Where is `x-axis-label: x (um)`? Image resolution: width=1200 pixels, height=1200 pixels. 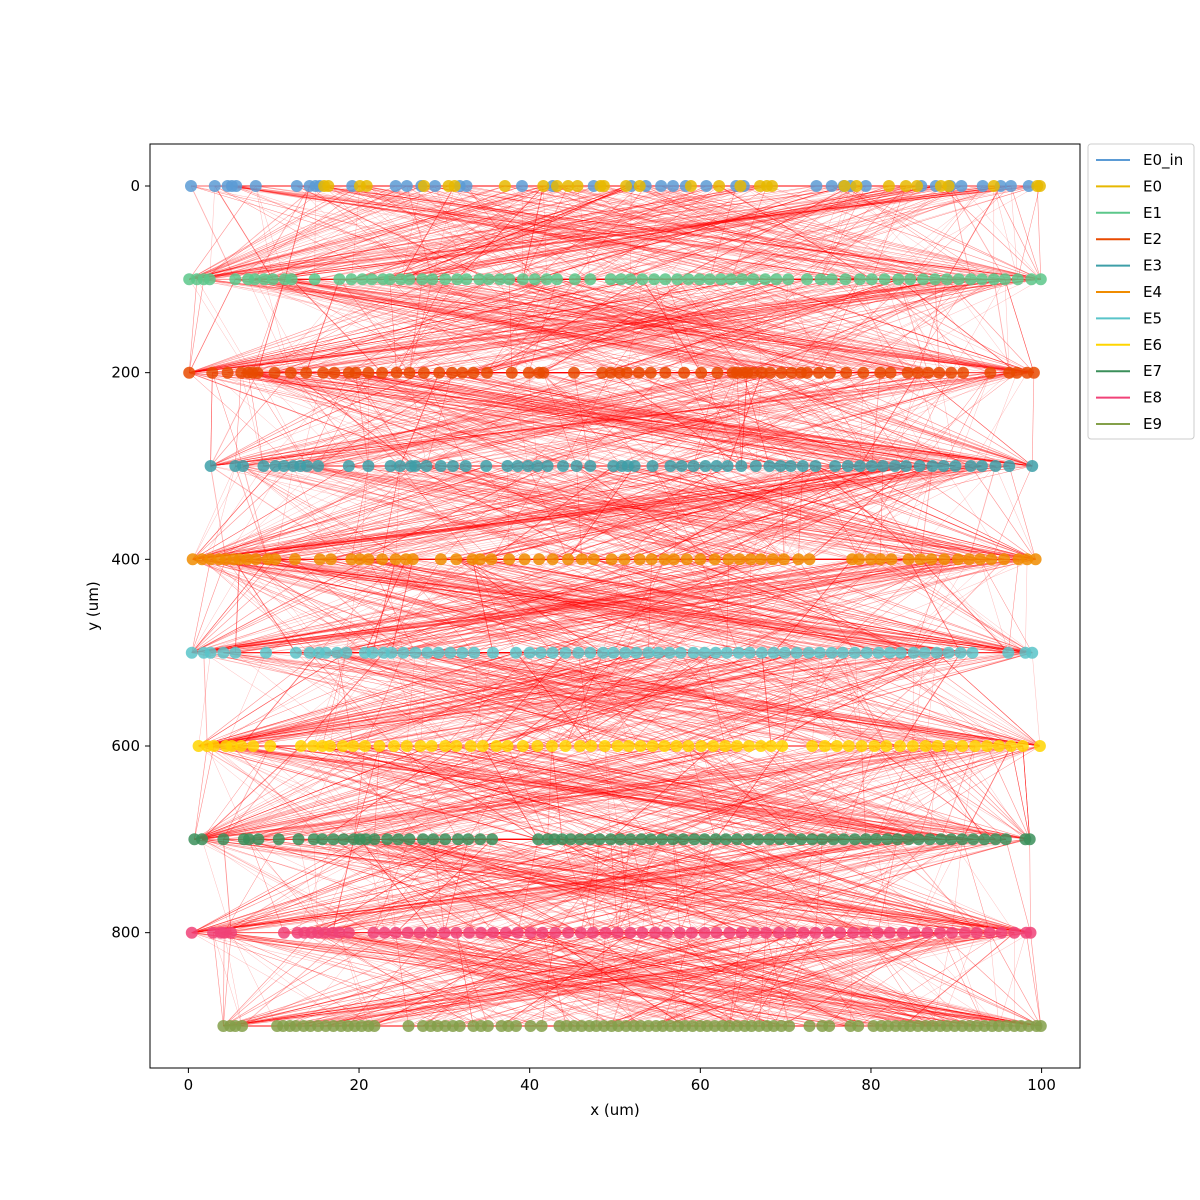
x-axis-label: x (um) is located at coordinates (614, 1110).